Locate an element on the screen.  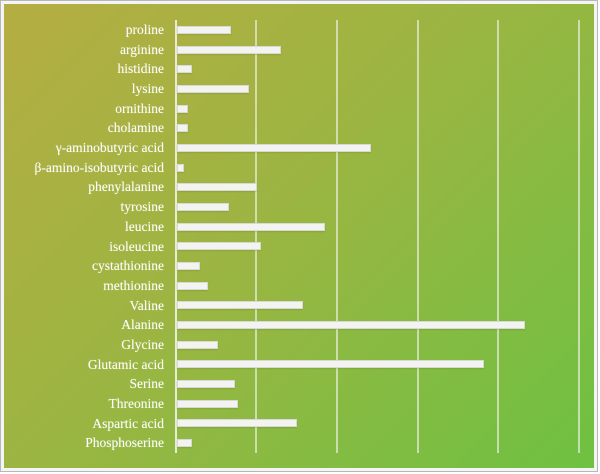
category-label: isoleucine is located at coordinates (136, 246).